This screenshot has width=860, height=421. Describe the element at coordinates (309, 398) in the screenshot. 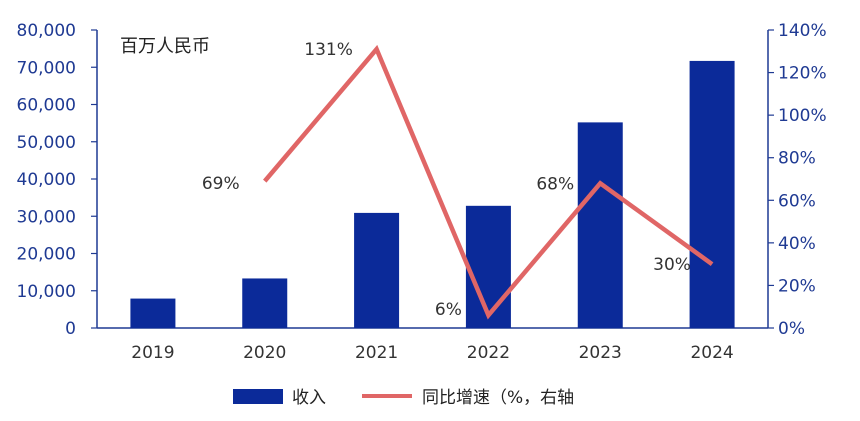

I see `legend-bar-label: 收入` at that location.